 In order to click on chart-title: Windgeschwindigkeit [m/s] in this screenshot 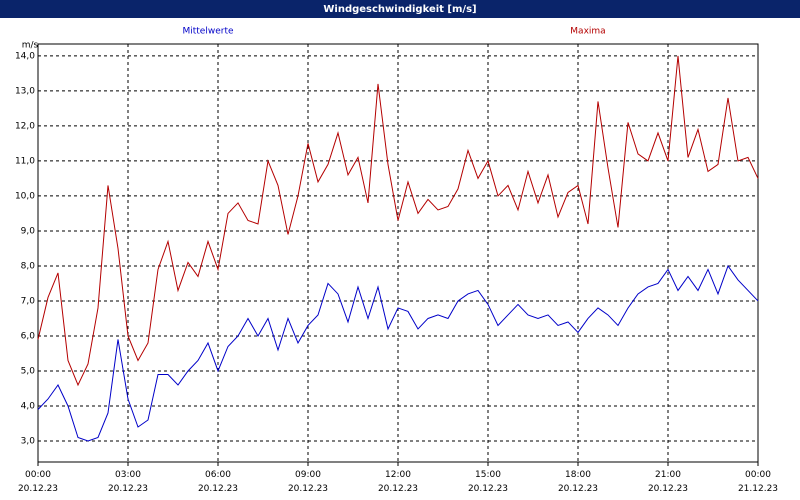, I will do `click(399, 9)`.